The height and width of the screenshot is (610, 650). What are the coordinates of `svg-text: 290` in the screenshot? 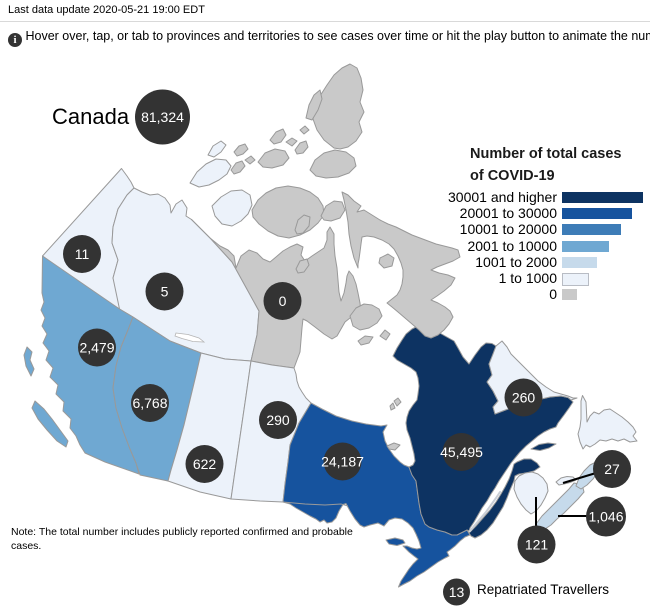 It's located at (278, 420).